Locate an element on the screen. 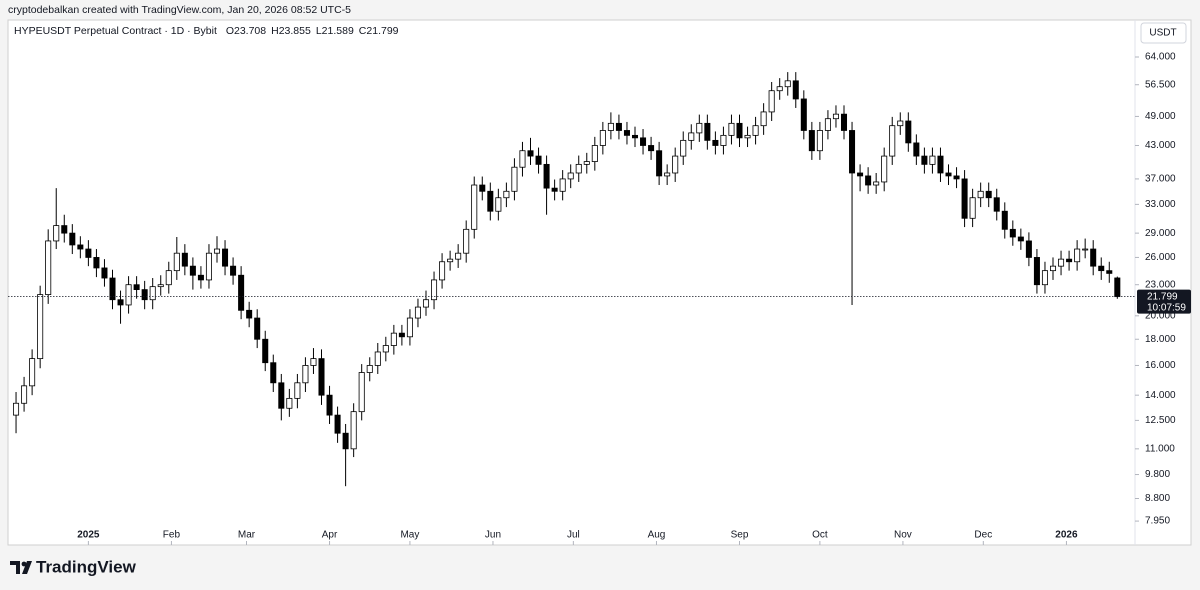 This screenshot has width=1200, height=590. y-tick-label: 23.000 is located at coordinates (1160, 284).